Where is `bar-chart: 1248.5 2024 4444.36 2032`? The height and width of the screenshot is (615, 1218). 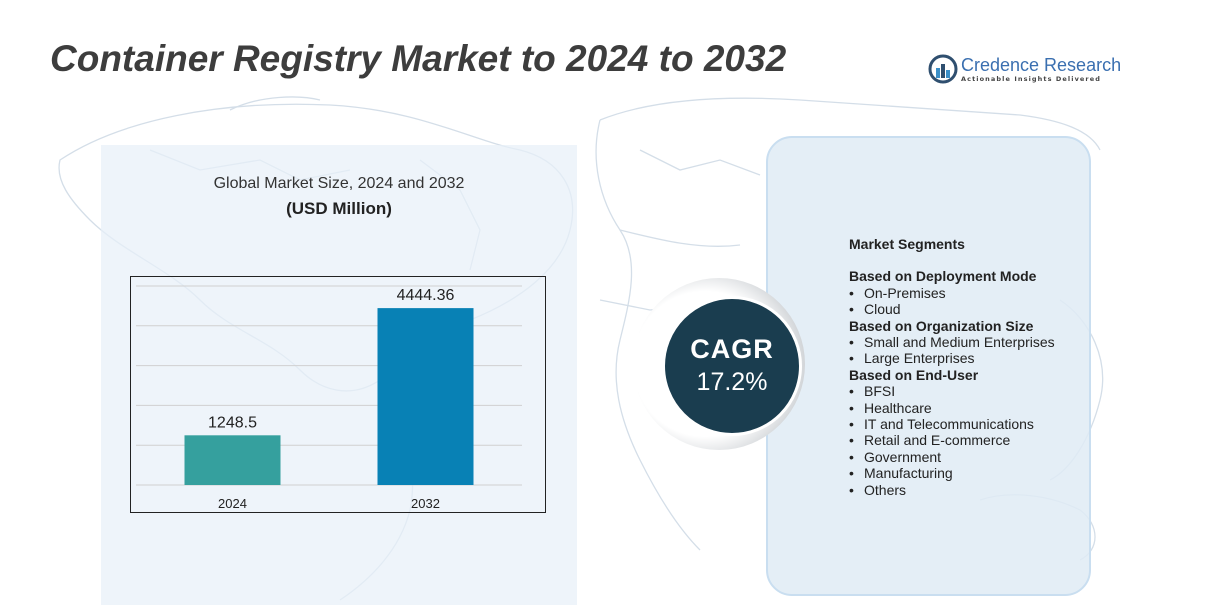
bar-chart: 1248.5 2024 4444.36 2032 is located at coordinates (338, 394).